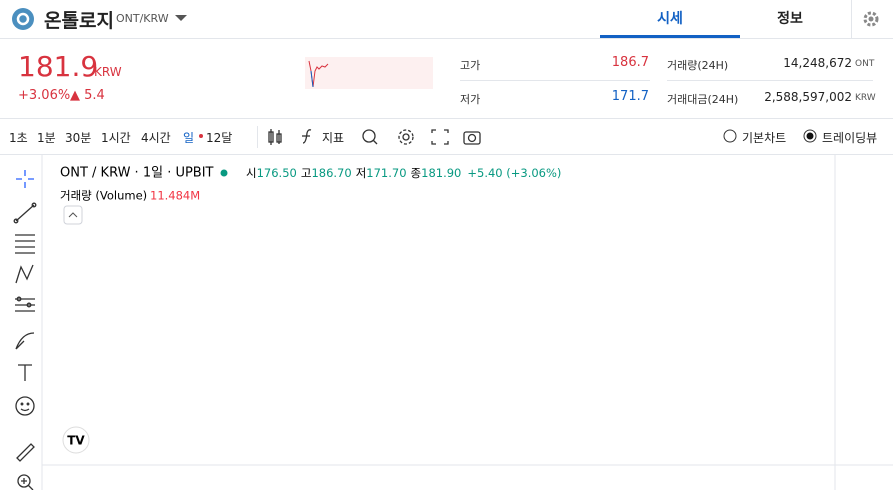 The height and width of the screenshot is (490, 893). I want to click on interval-button-active: 일, so click(189, 138).